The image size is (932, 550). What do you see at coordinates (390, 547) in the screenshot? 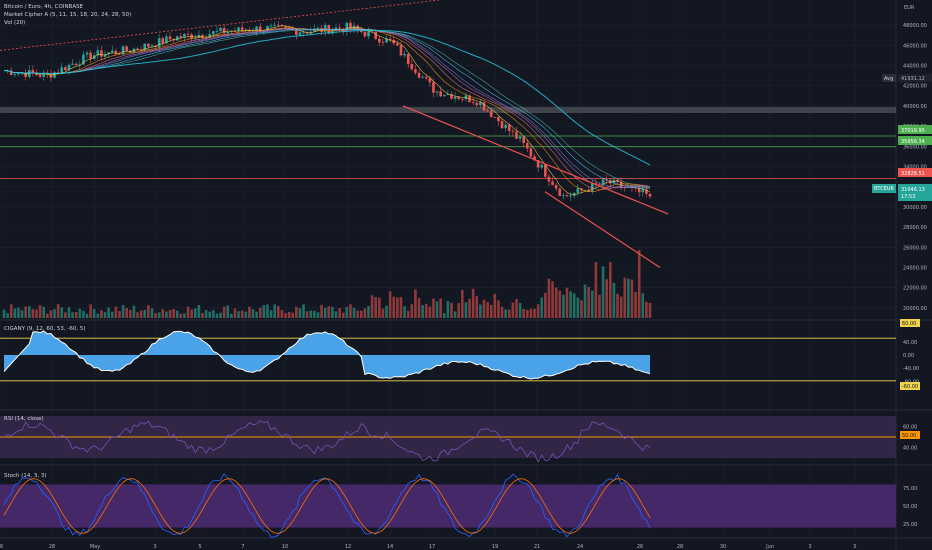
I see `time-tick: 14` at bounding box center [390, 547].